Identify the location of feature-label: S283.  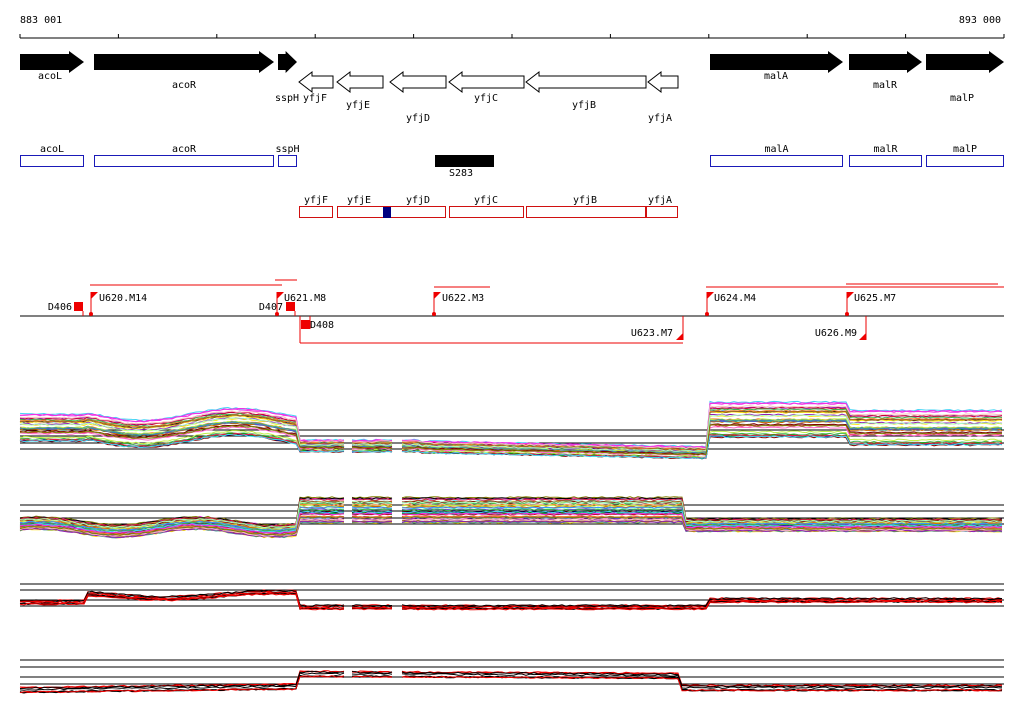
(461, 173).